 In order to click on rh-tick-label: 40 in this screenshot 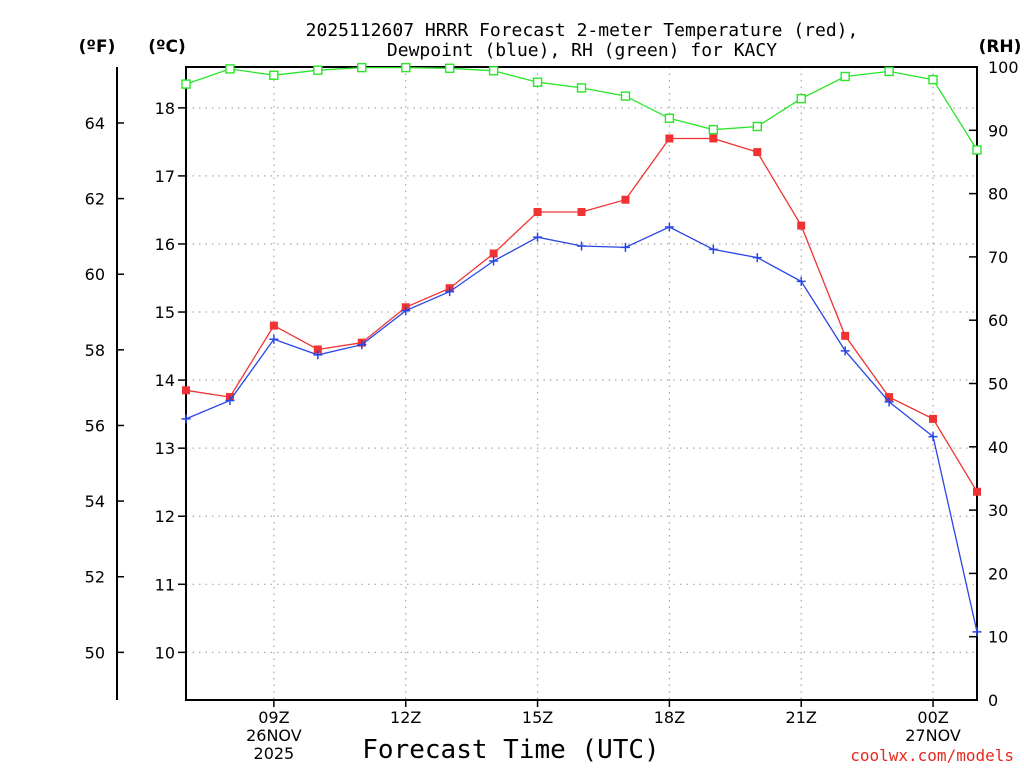, I will do `click(998, 447)`.